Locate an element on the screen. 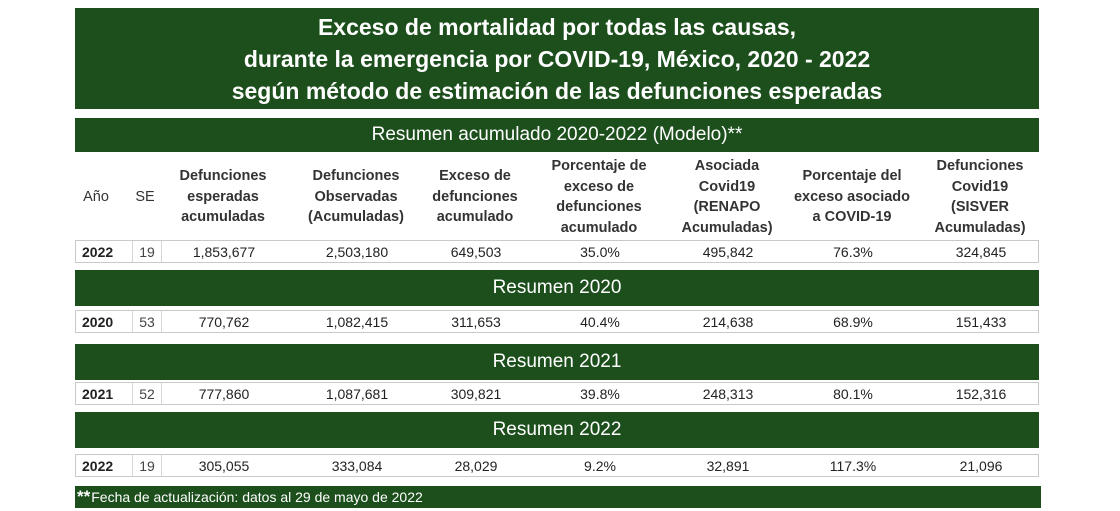  cell-se: 53 is located at coordinates (147, 321).